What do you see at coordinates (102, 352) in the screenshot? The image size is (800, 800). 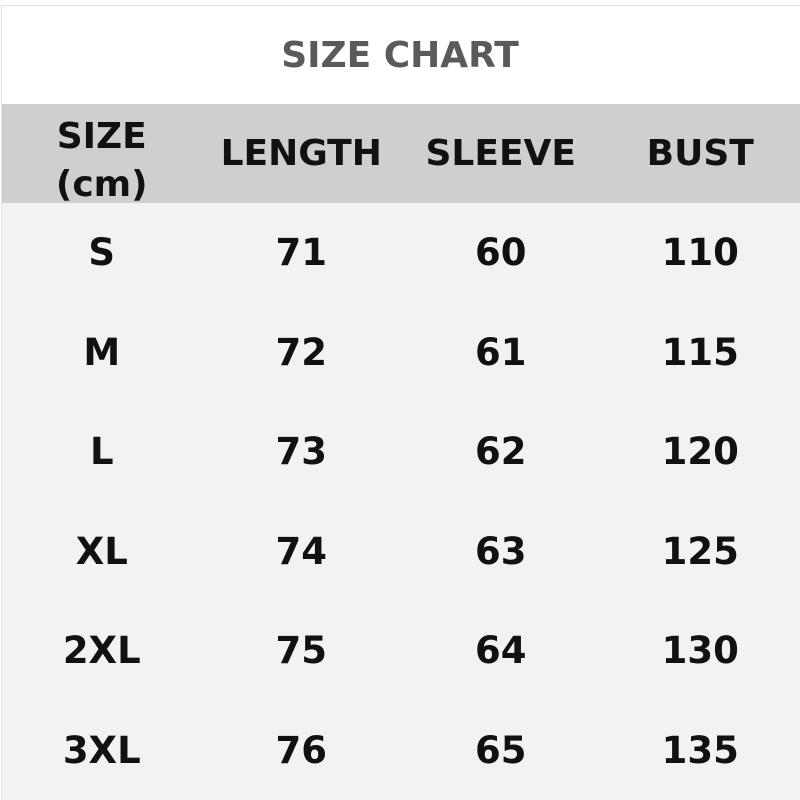 I see `cell-size: M` at bounding box center [102, 352].